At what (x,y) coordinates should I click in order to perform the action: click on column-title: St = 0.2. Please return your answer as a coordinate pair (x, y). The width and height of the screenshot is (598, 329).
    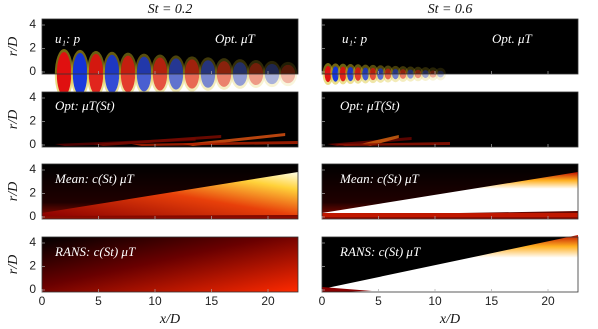
    Looking at the image, I should click on (170, 9).